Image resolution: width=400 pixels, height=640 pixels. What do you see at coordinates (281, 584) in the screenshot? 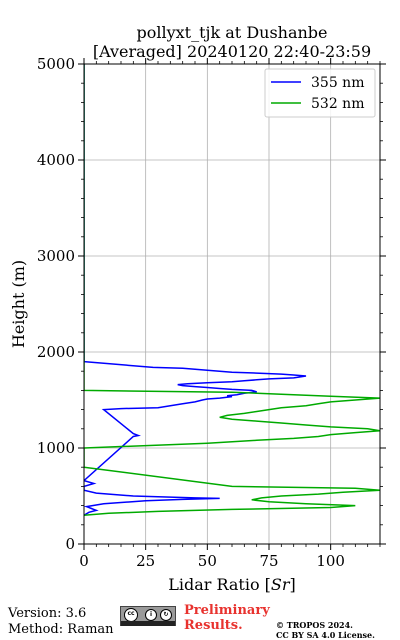
I see `x-axis-label-unit: Sr` at bounding box center [281, 584].